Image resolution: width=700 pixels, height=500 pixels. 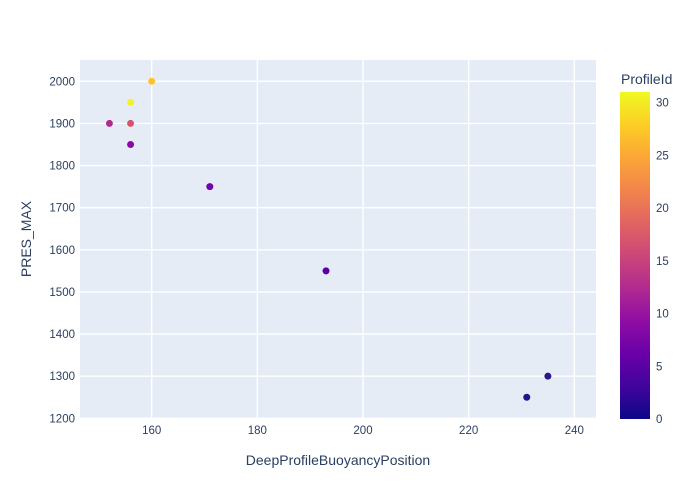 What do you see at coordinates (62, 251) in the screenshot?
I see `y-tick-label: 1600` at bounding box center [62, 251].